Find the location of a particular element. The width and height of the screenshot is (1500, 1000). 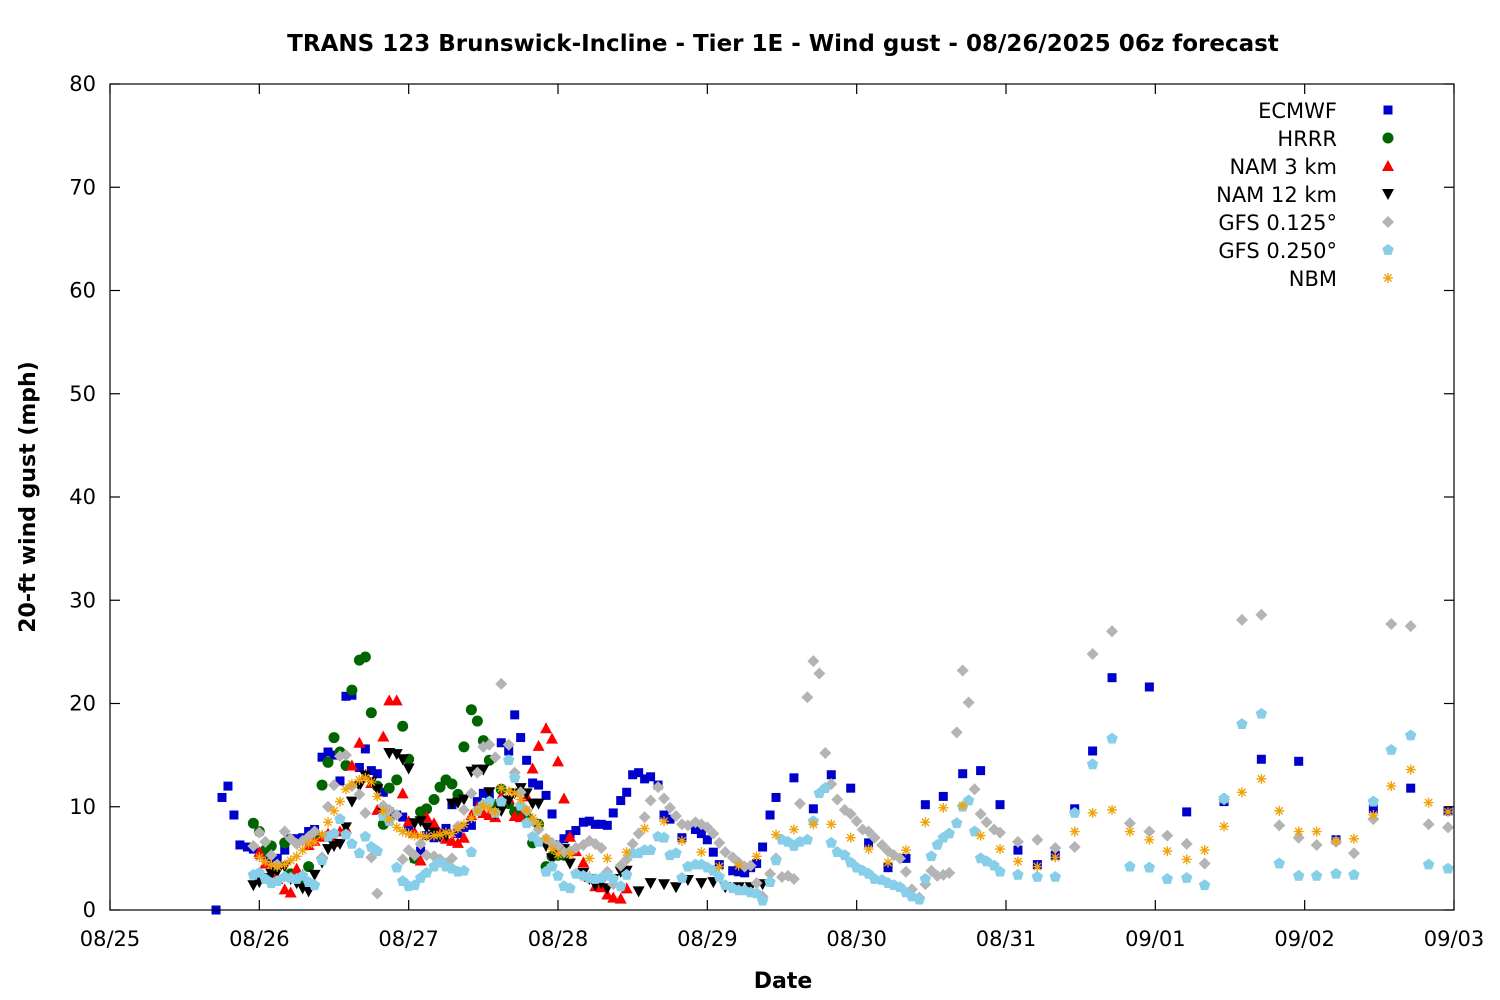

x-tick-label: 08/25 is located at coordinates (110, 939).